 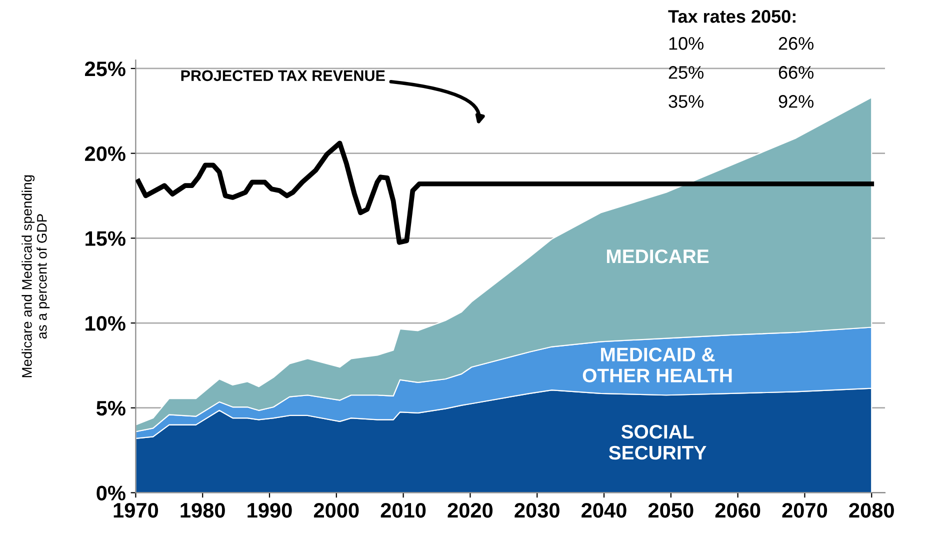 I want to click on x-tick-label: 1990, so click(x=270, y=510).